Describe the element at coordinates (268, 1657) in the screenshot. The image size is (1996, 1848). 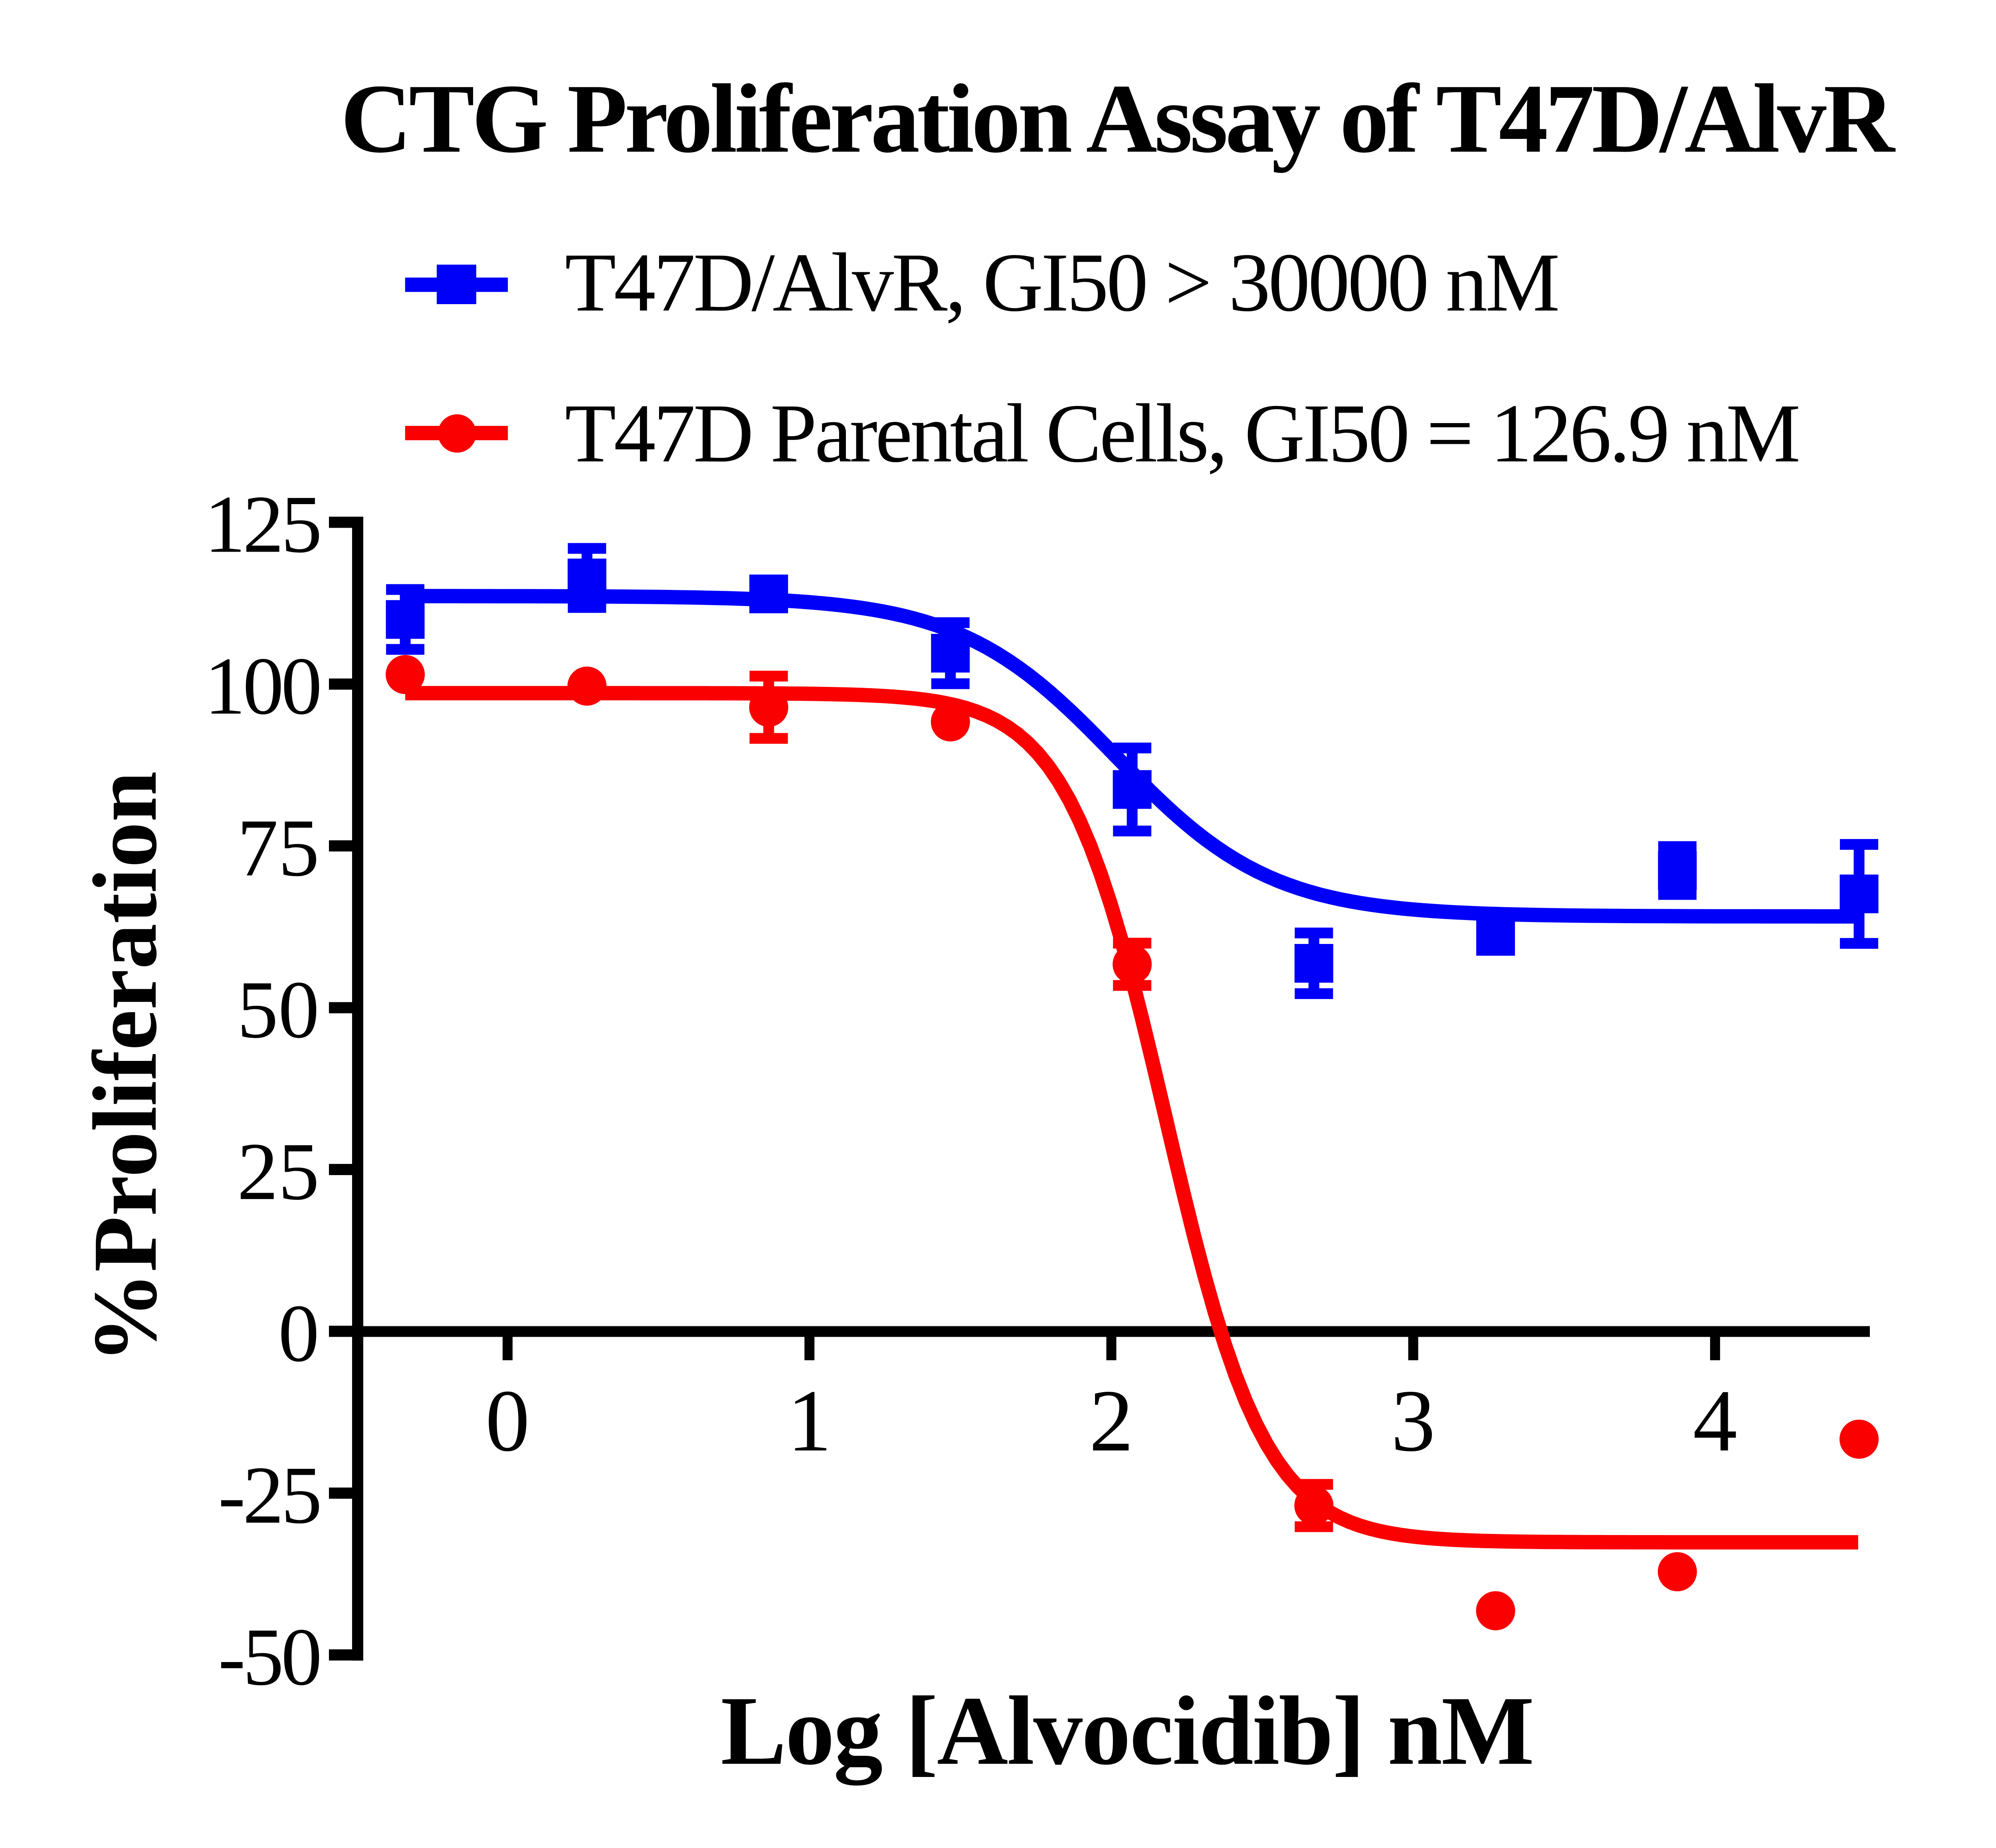
I see `svg-text: -50` at that location.